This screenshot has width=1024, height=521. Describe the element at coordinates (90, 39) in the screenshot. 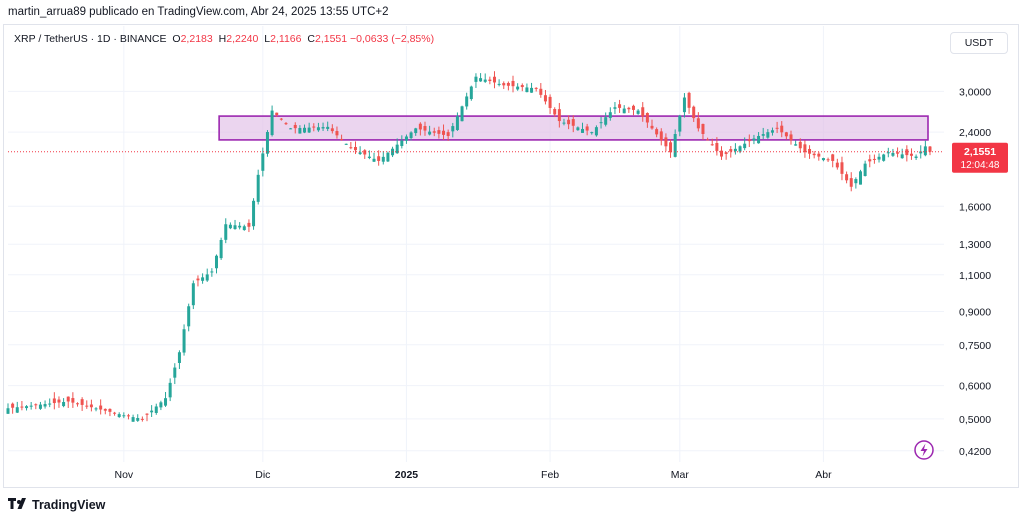

I see `symbol-name: XRP / TetherUS · 1D · BINANCE` at that location.